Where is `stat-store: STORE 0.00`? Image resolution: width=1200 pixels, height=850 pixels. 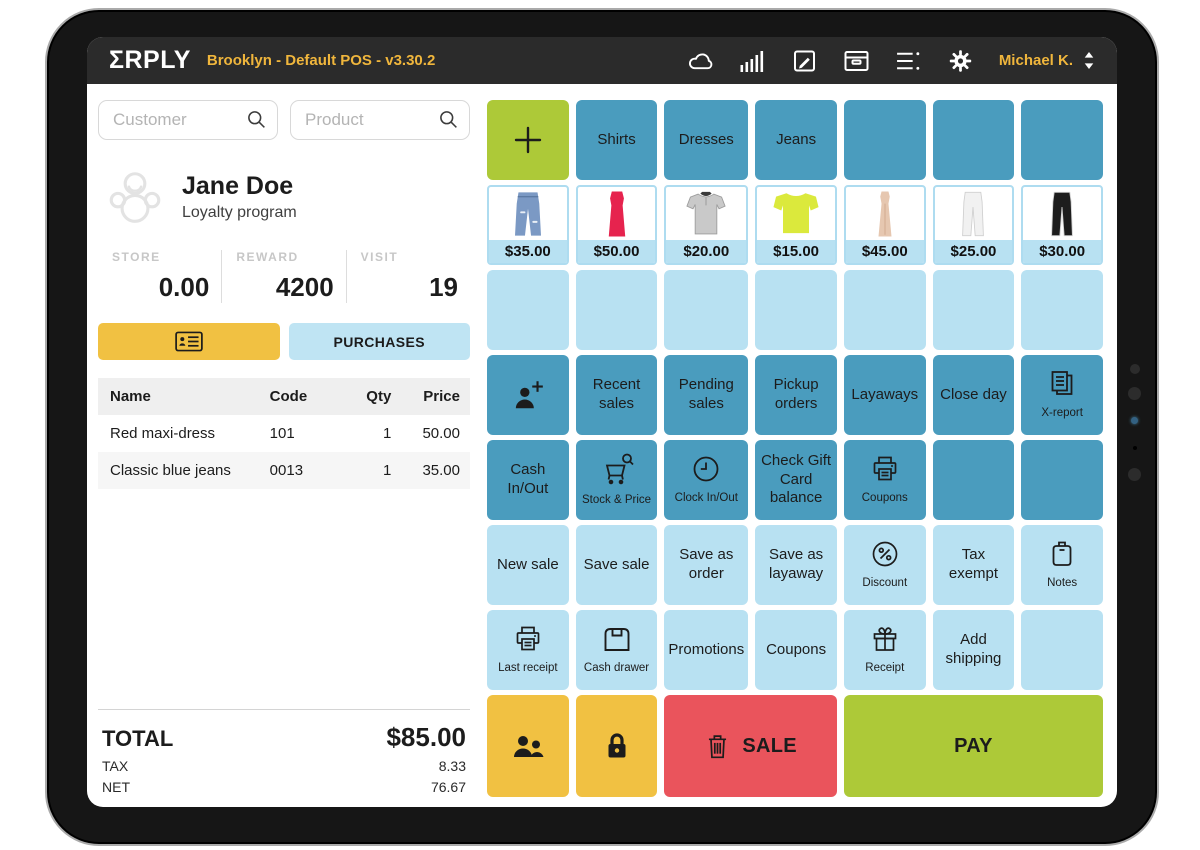
stat-store: STORE 0.00 is located at coordinates (159, 276).